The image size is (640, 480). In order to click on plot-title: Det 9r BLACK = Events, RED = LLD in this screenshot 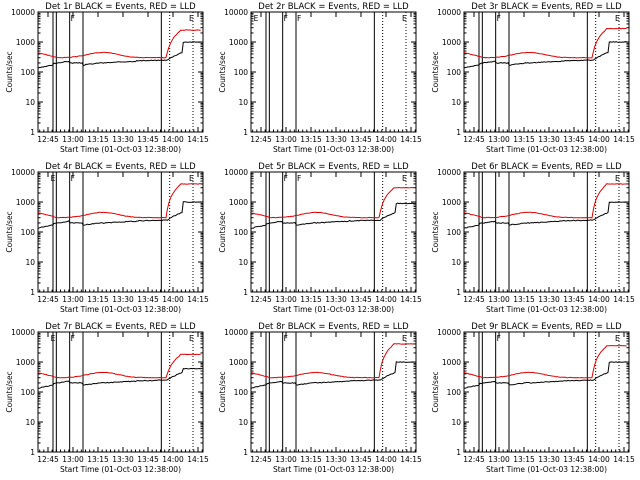, I will do `click(546, 327)`.